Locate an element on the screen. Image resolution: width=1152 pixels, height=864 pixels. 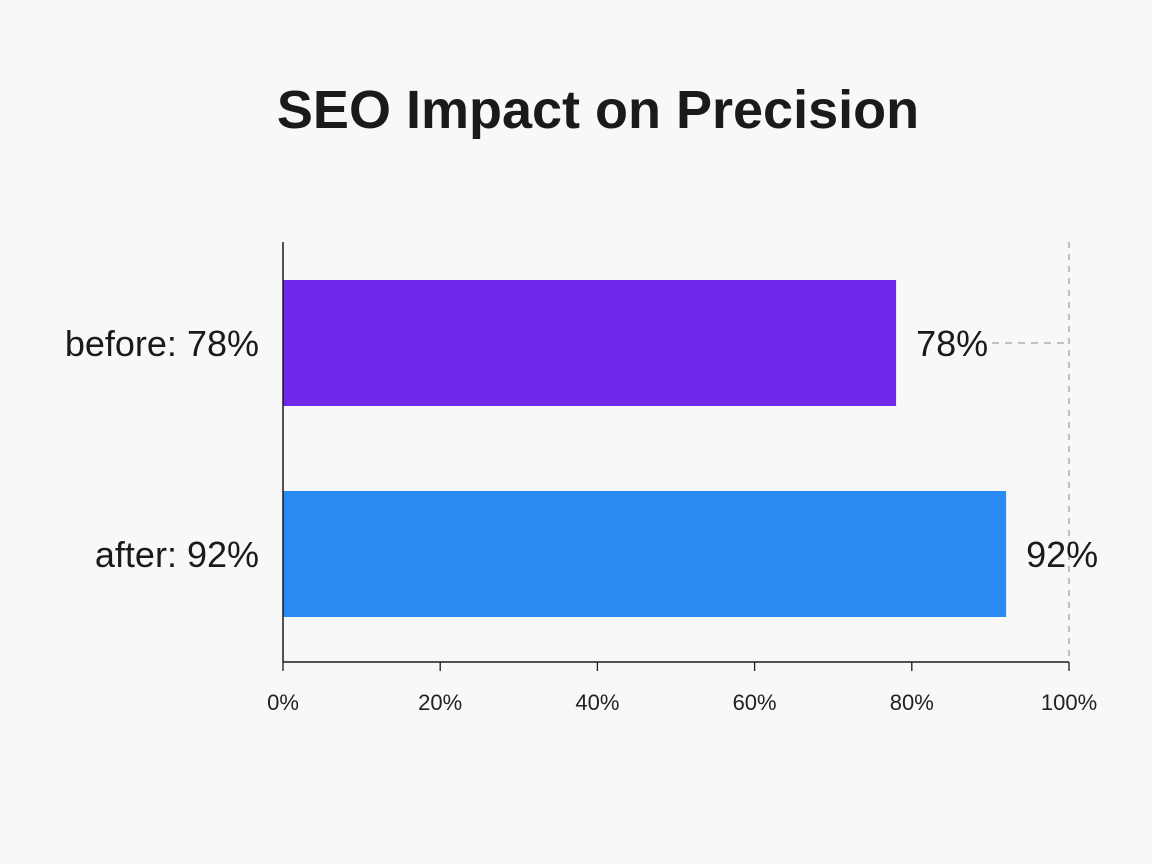
category-label-1: before: 78% is located at coordinates (162, 343).